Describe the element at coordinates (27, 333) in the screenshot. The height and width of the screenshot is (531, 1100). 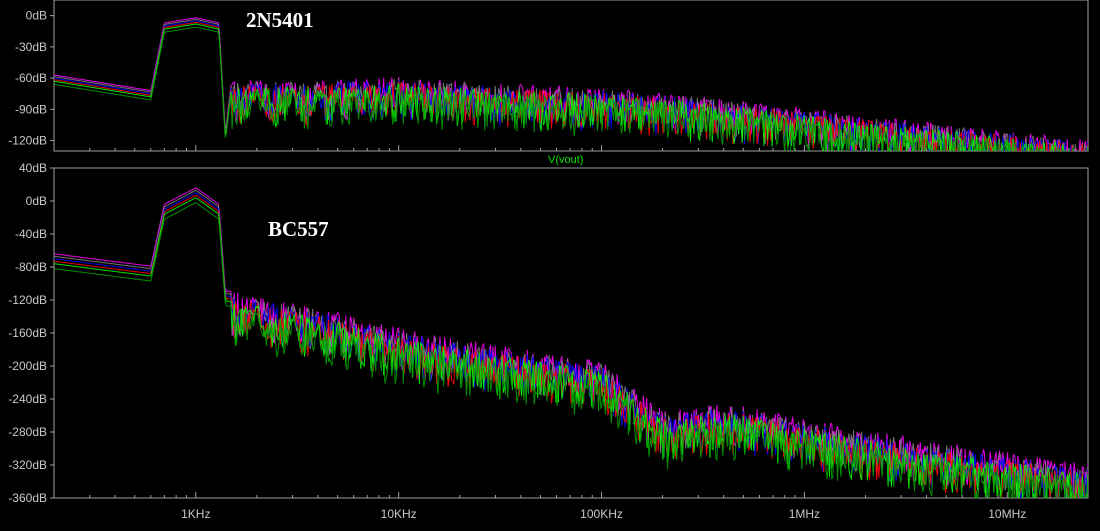
I see `y-tick-label: -160dB` at that location.